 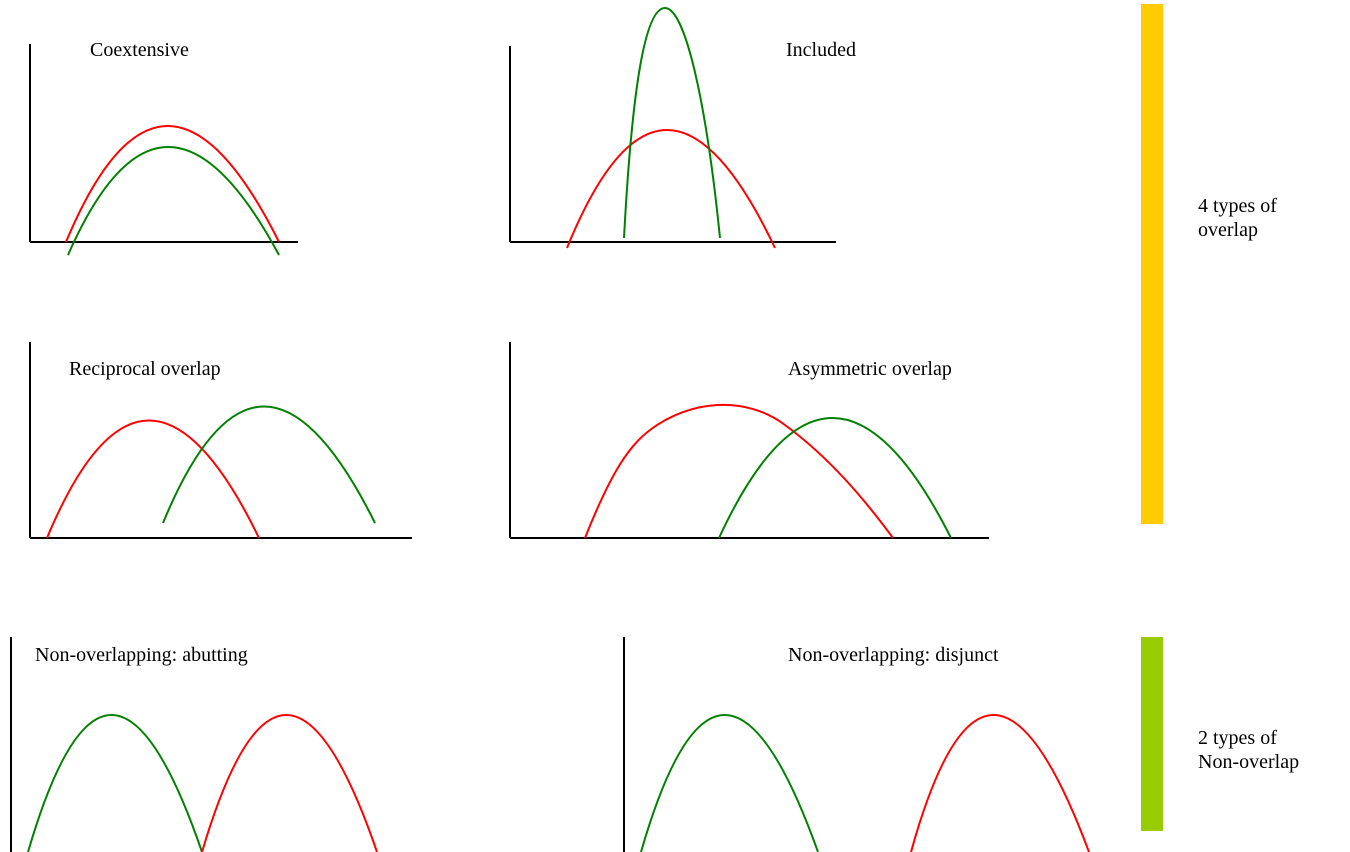 What do you see at coordinates (1237, 218) in the screenshot?
I see `overlap-group-label: 4 types of overlap` at bounding box center [1237, 218].